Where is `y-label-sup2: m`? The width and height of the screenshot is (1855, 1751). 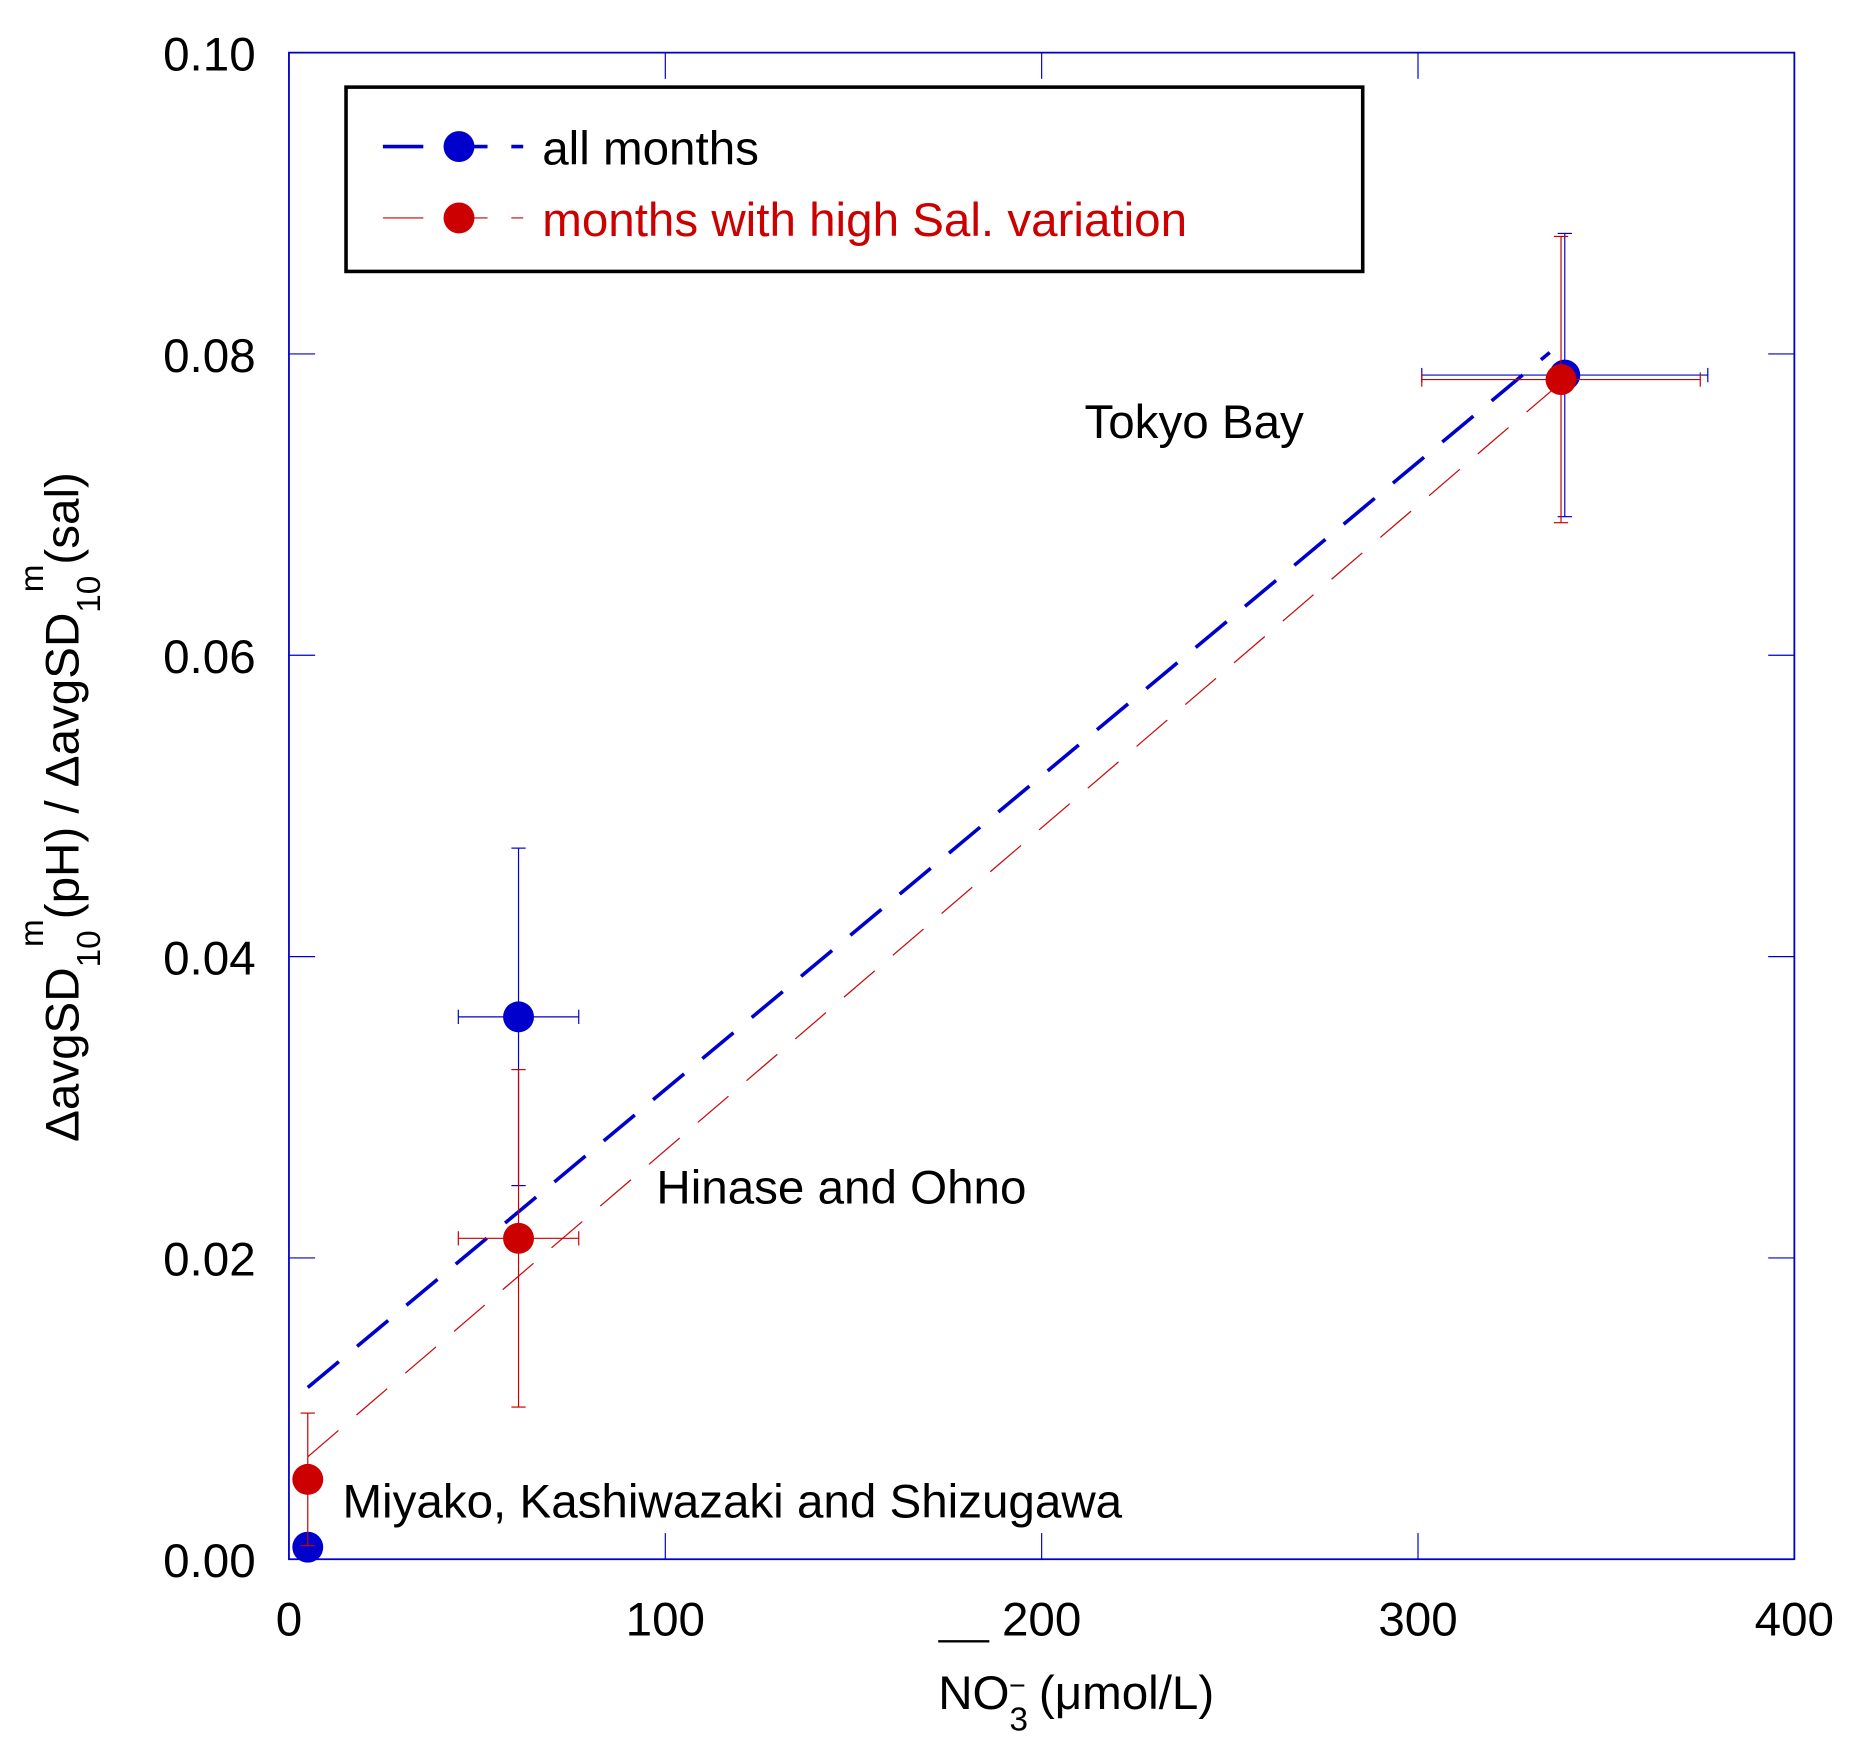 y-label-sup2: m is located at coordinates (32, 579).